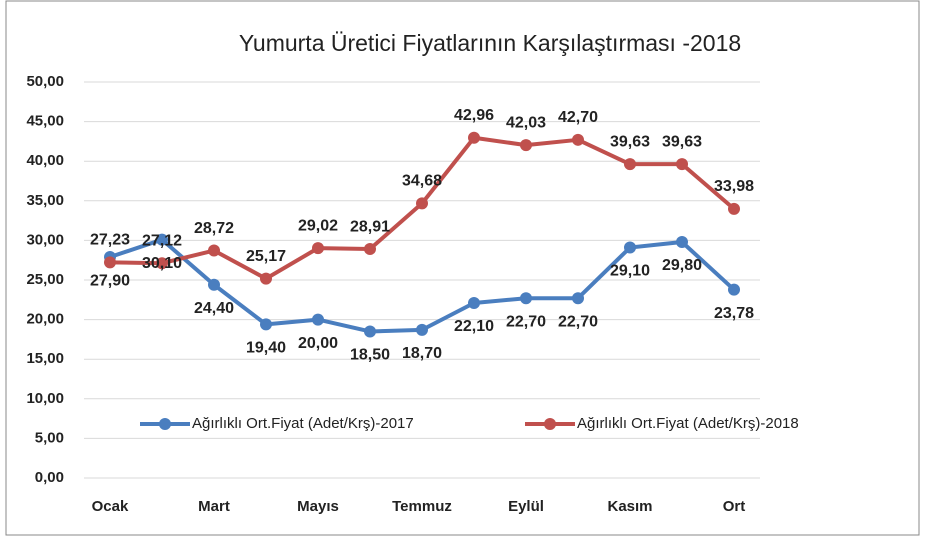 This screenshot has height=537, width=926. I want to click on legend-label: Ağırlıklı Ort.Fiyat (Adet/Krş)-2018, so click(688, 423).